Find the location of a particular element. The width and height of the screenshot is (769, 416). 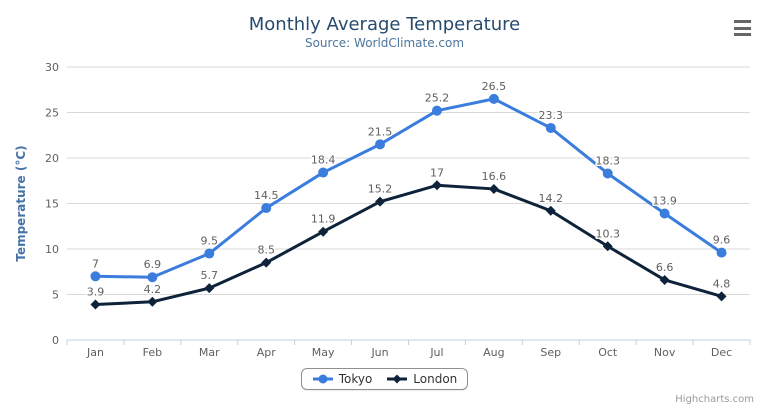

x-axis-label: Aug is located at coordinates (493, 352).